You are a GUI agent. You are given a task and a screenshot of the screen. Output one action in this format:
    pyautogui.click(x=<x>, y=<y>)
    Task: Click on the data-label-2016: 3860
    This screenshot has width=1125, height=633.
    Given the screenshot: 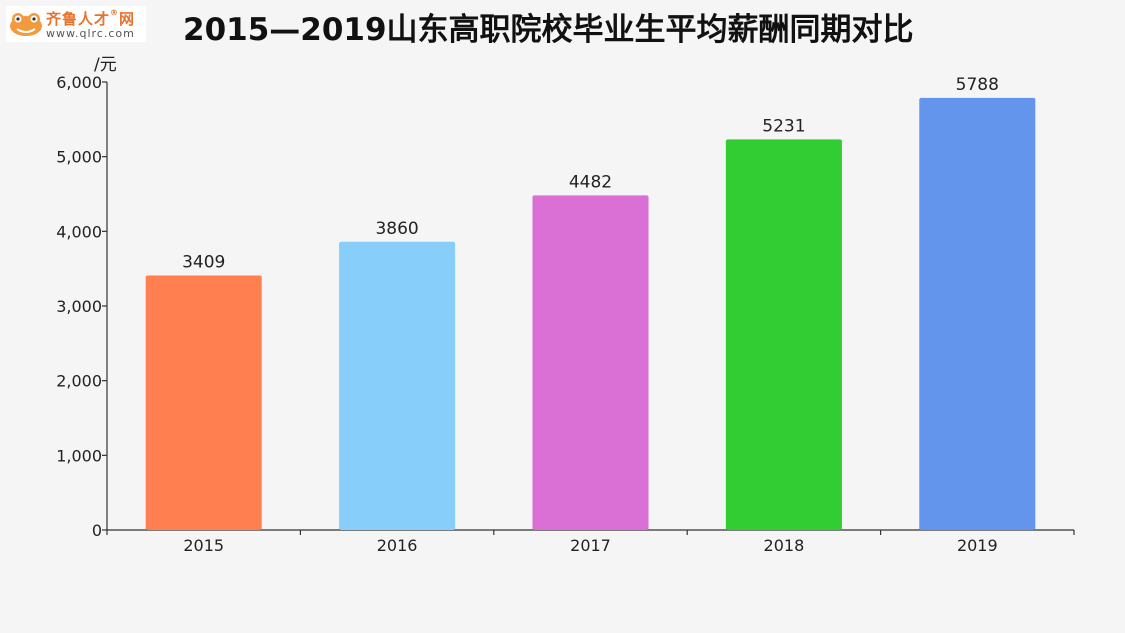 What is the action you would take?
    pyautogui.click(x=396, y=229)
    